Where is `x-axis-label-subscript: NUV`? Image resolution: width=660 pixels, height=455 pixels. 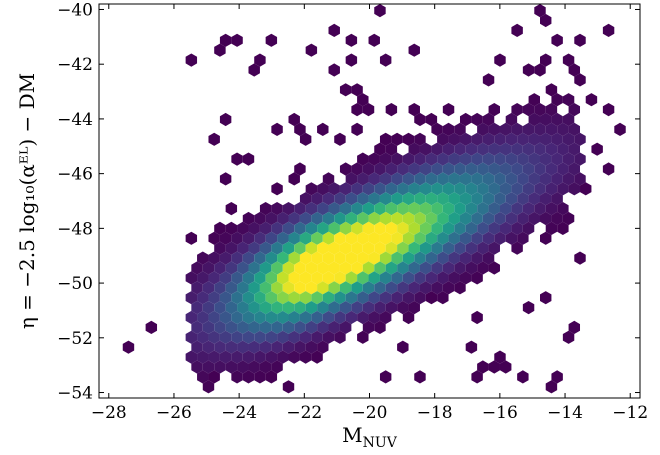 x-axis-label-subscript: NUV is located at coordinates (380, 443).